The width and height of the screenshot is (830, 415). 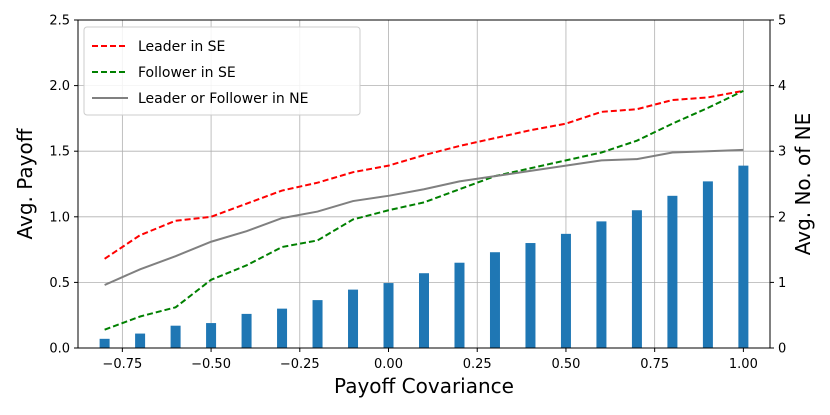 I want to click on x-axis-ticks: −0.75 −0.50 −0.25 0.00 0.25 0.50 0.75 1.00, so click(x=430, y=360).